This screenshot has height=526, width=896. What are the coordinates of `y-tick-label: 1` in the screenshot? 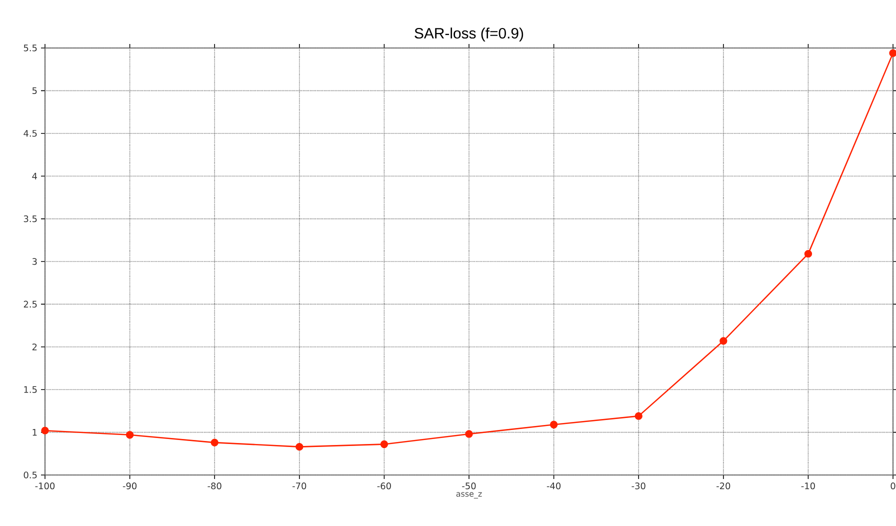 It's located at (34, 432).